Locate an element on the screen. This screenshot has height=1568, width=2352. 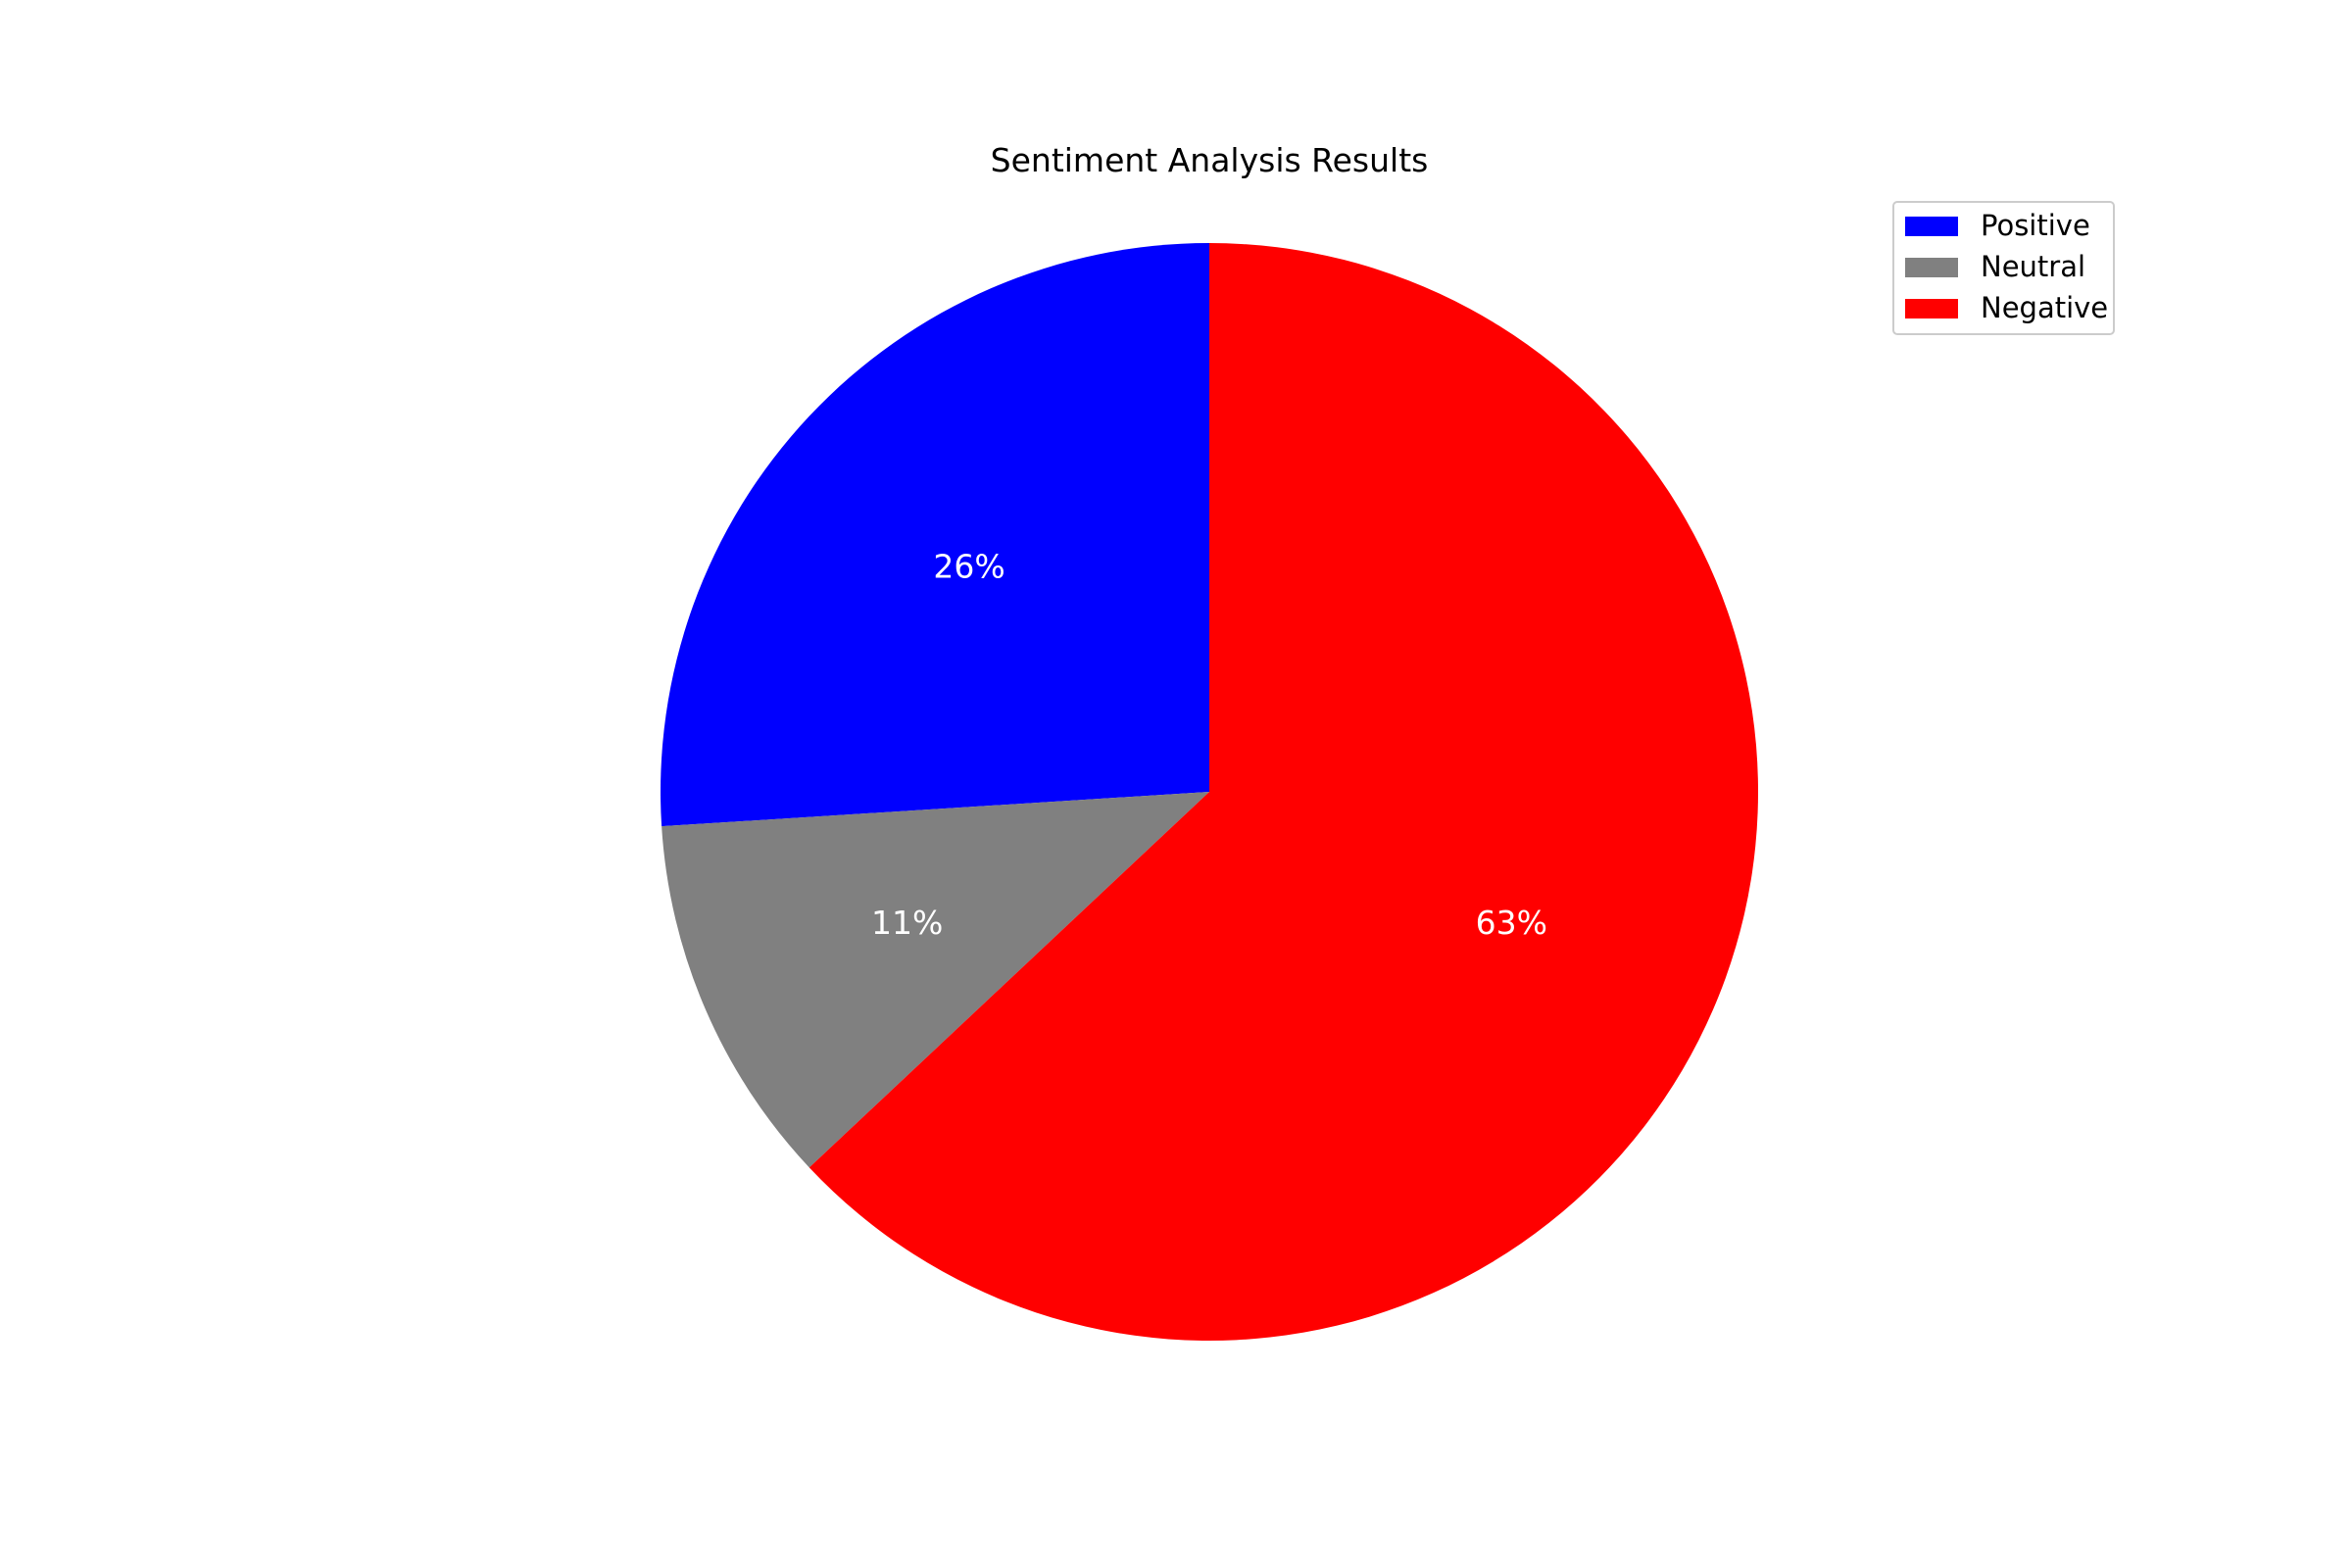
legend-swatch-negative is located at coordinates (1931, 308).